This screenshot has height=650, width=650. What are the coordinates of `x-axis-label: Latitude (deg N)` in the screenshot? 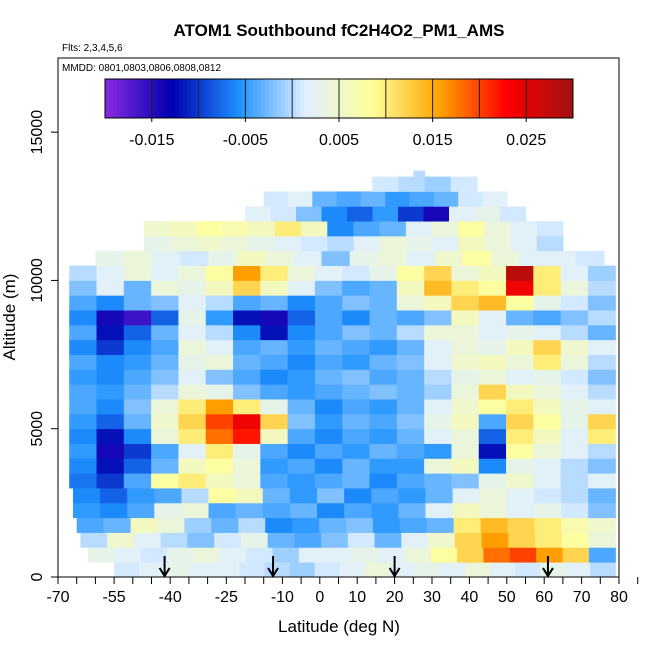 It's located at (339, 626).